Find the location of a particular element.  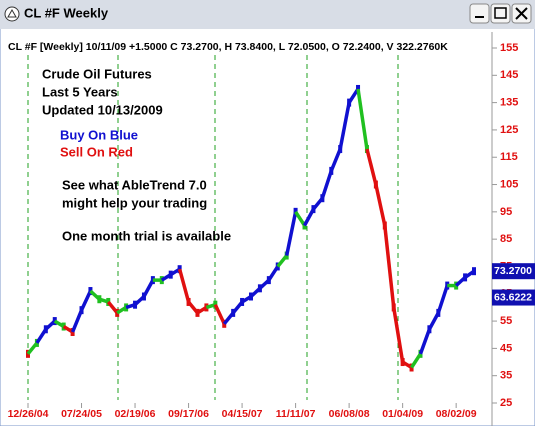

window-title: CL #F Weekly is located at coordinates (66, 12).